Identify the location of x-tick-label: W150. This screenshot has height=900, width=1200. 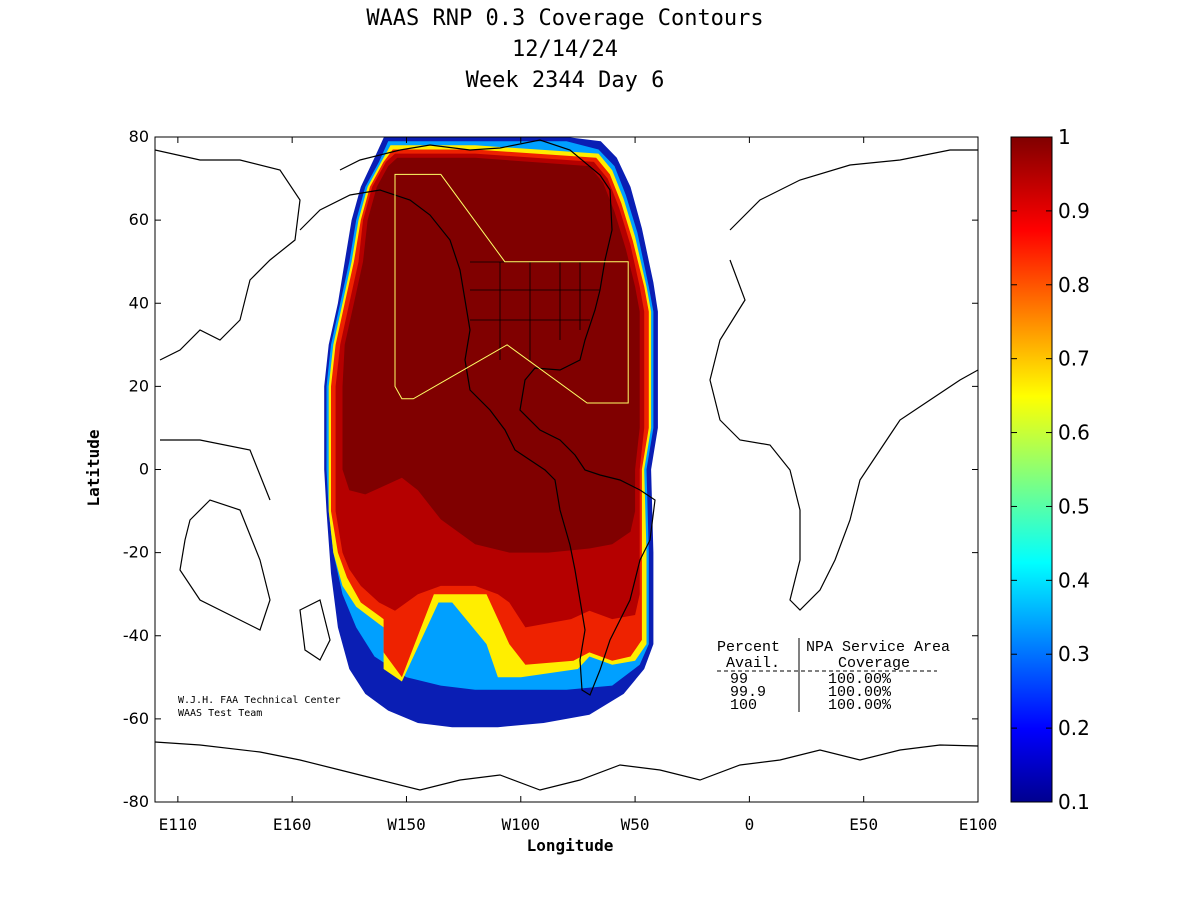
(406, 824).